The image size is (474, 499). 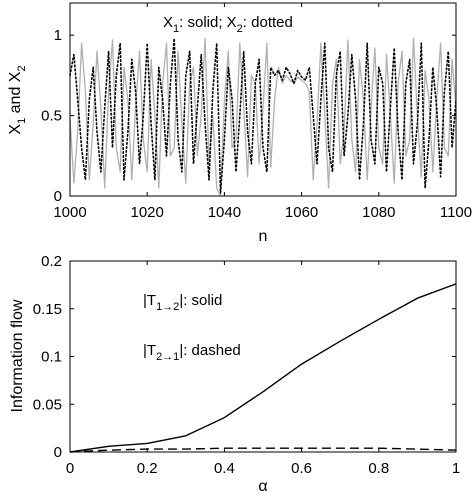 I want to click on bottom-y-tick-label: 0.05, so click(x=47, y=404).